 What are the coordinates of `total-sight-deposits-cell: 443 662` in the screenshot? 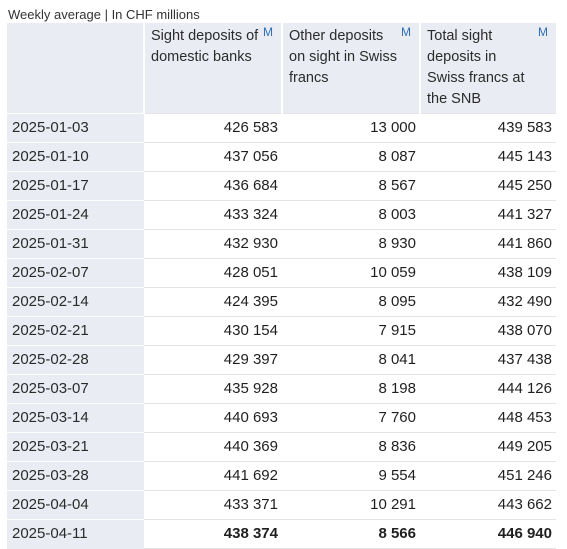 It's located at (488, 505).